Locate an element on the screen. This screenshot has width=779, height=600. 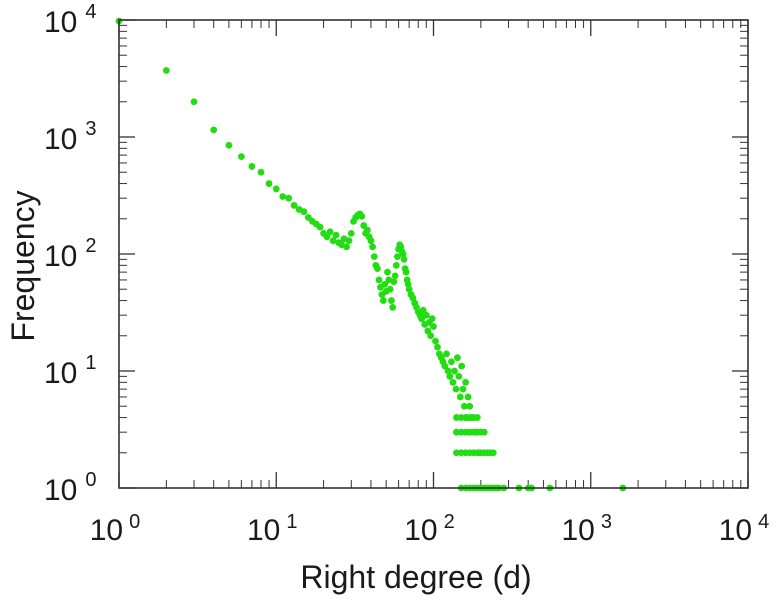
x-tick-label: 10 1 is located at coordinates (272, 529).